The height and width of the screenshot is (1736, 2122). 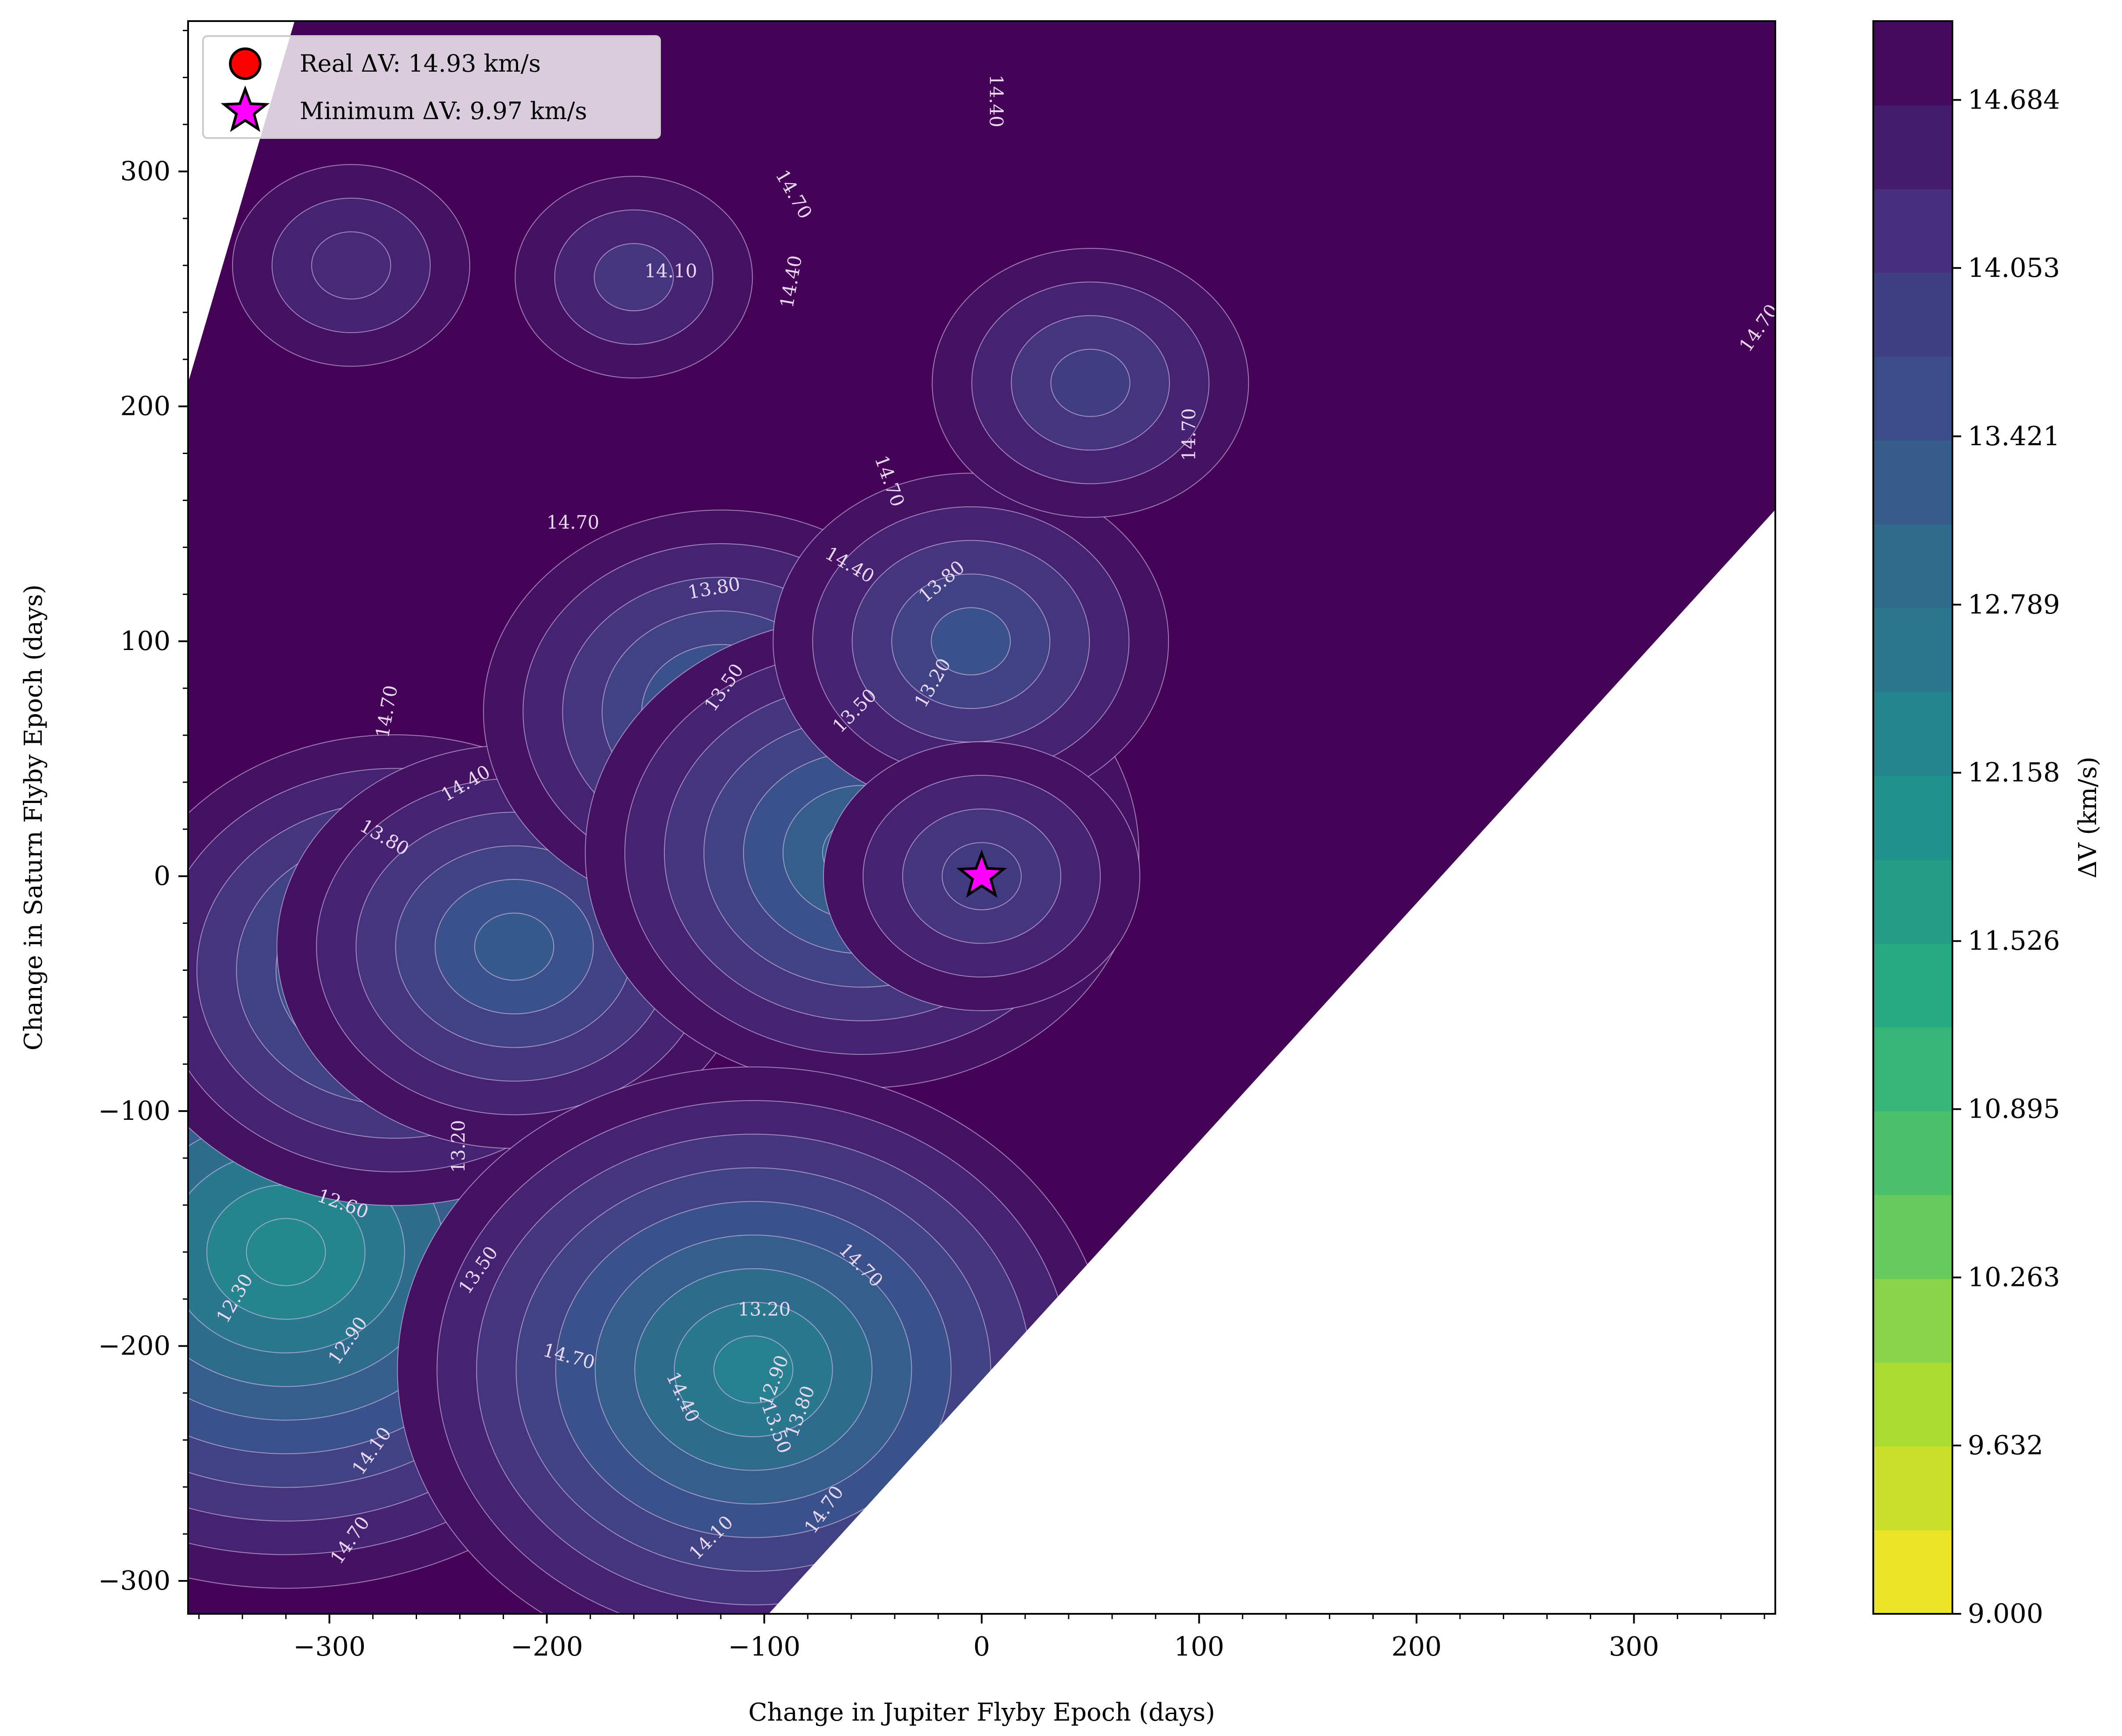 What do you see at coordinates (982, 1713) in the screenshot?
I see `x-axis-label: Change in Jupiter Flyby Epoch (days)` at bounding box center [982, 1713].